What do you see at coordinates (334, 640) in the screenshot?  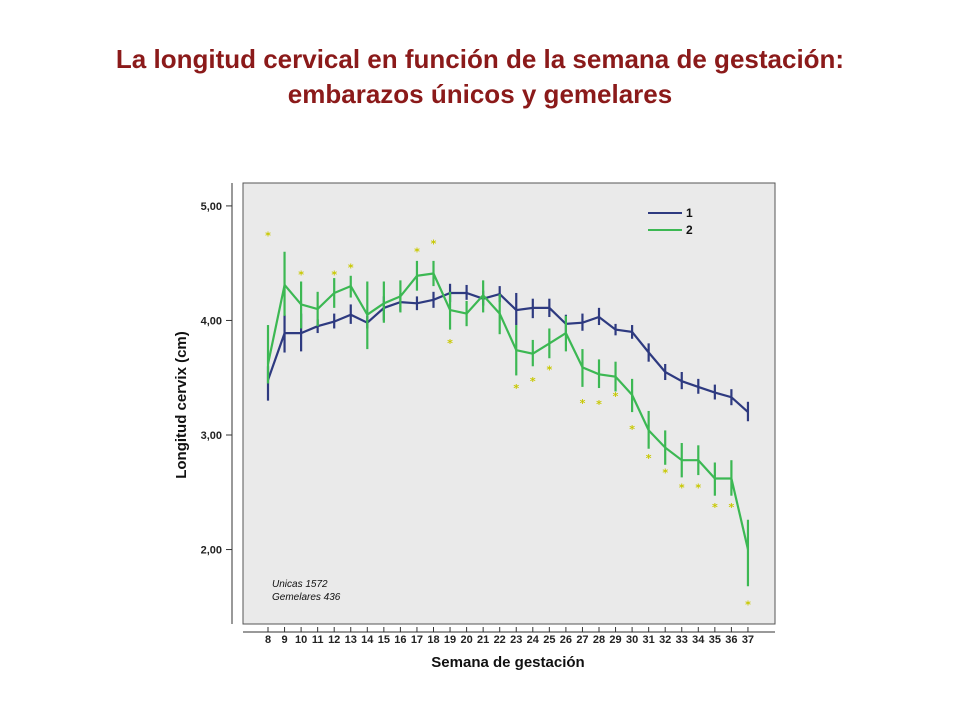 I see `x-tick-label: 12` at bounding box center [334, 640].